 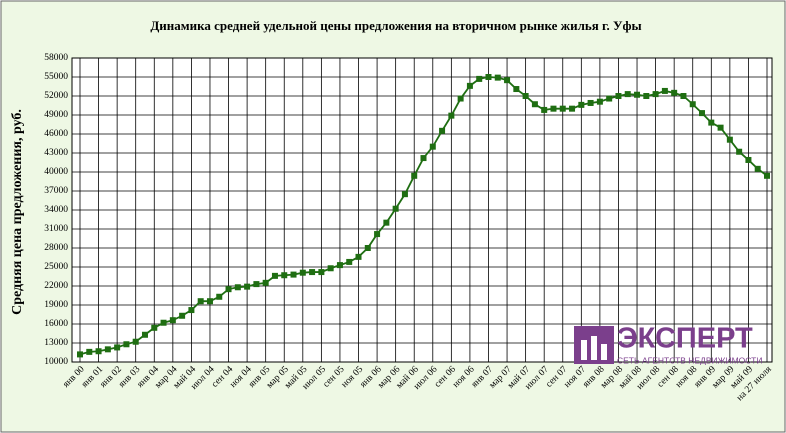 I want to click on y-tick-label: 10000, so click(x=56, y=362).